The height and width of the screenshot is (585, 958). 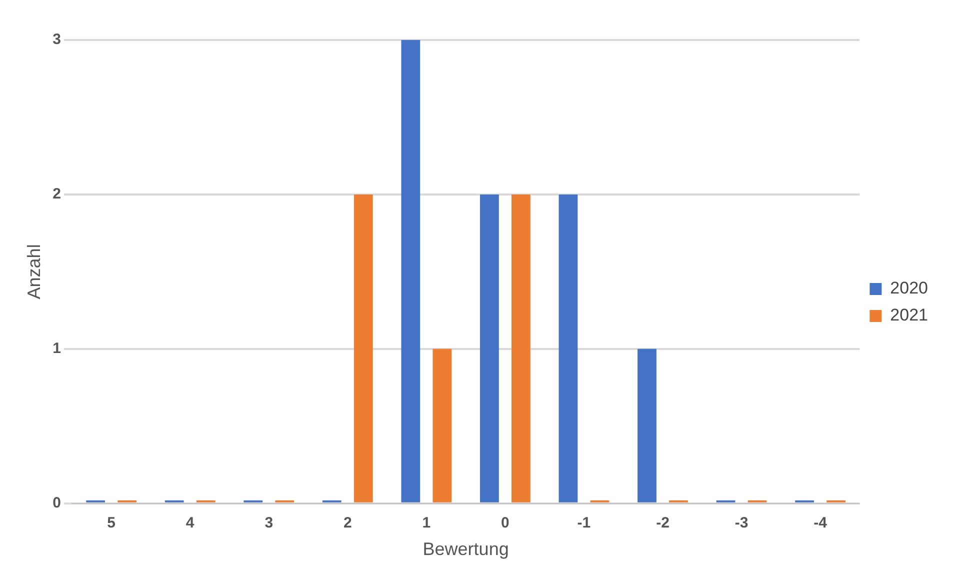 I want to click on x-tick-label: 5, so click(x=111, y=523).